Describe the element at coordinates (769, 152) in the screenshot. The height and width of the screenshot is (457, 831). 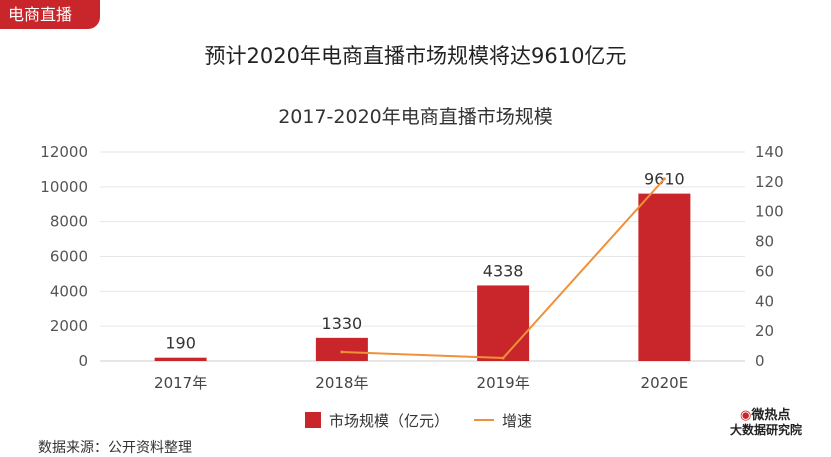
I see `y-right-tick-label: 140` at that location.